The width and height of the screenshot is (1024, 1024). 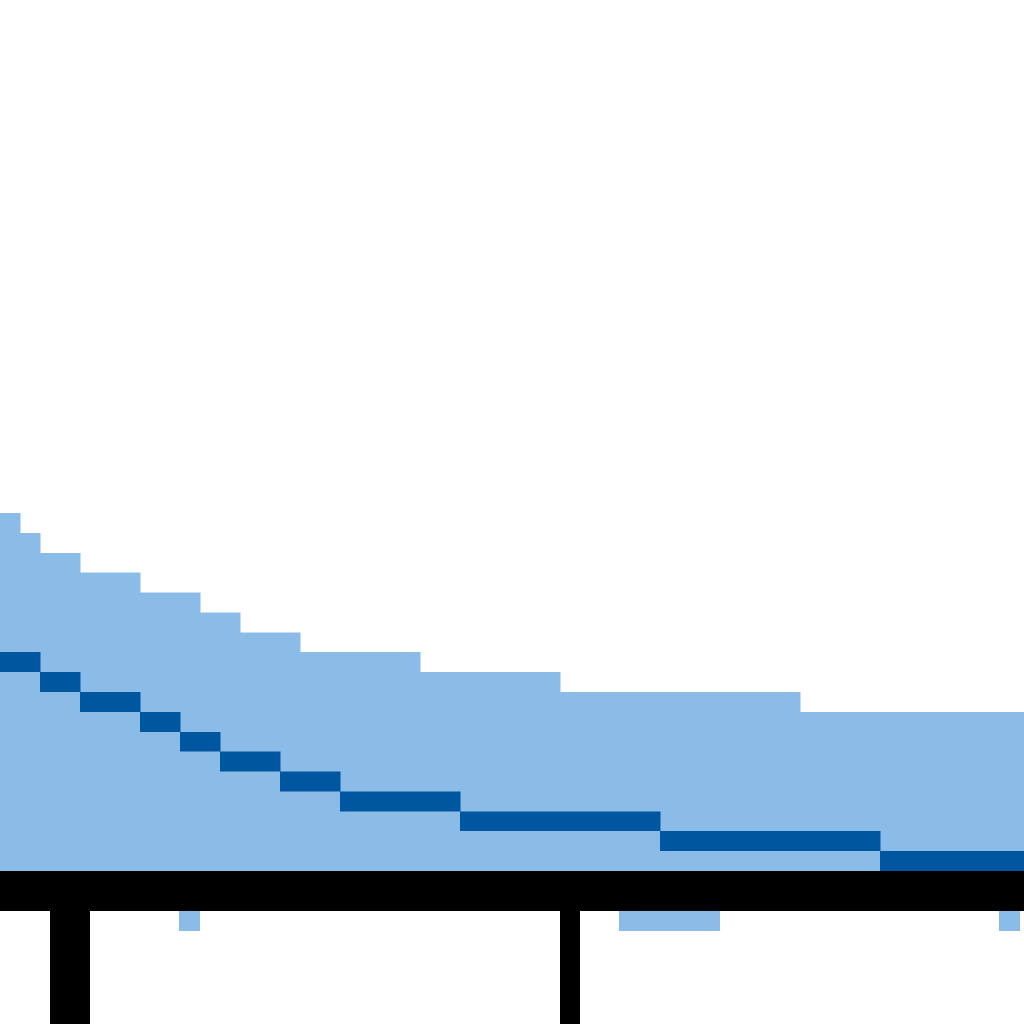 I want to click on x-axis-line, so click(x=512, y=891).